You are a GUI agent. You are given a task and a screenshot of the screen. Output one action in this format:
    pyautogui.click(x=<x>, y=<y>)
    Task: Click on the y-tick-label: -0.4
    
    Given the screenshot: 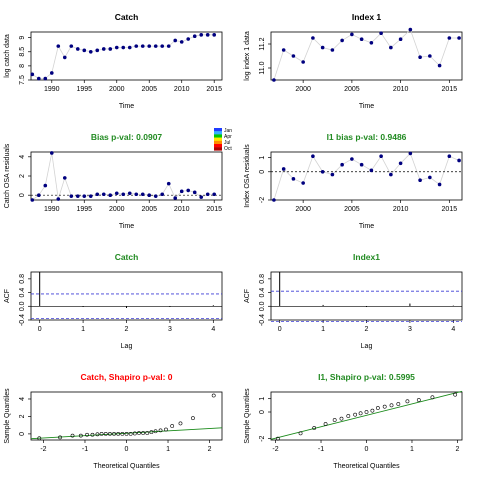 What is the action you would take?
    pyautogui.click(x=22, y=320)
    